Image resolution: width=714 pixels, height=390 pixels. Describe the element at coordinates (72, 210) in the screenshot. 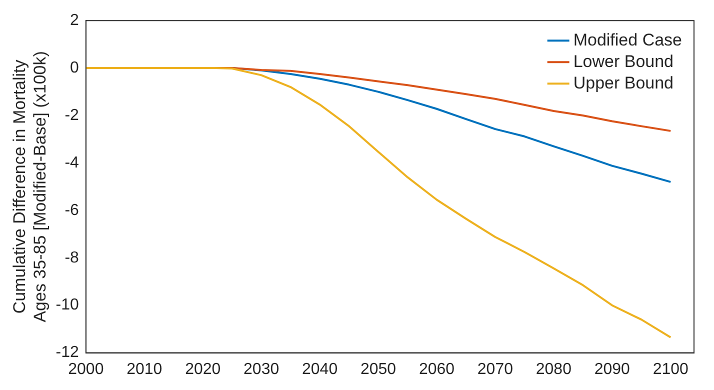

I see `y-tick-label: -6` at that location.